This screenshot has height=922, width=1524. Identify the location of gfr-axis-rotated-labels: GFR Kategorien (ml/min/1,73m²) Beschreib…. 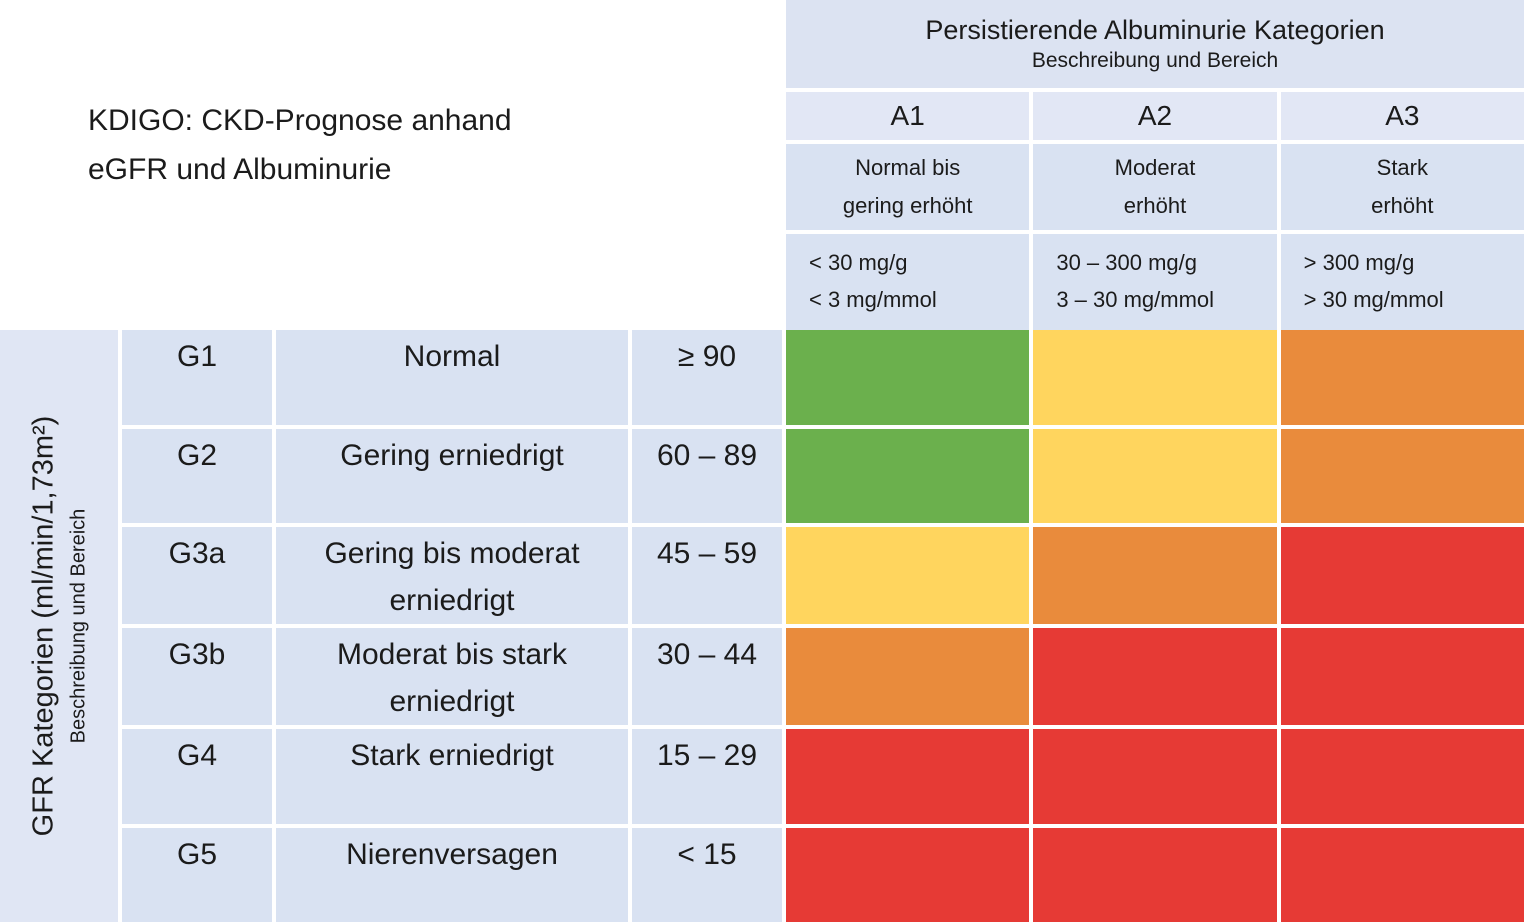
(59, 626).